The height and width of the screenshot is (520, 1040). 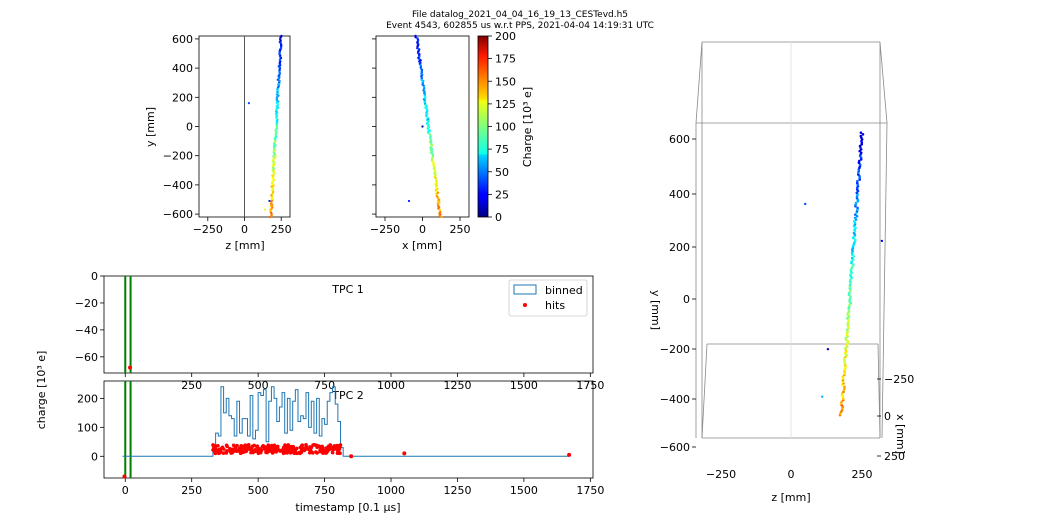 I want to click on x-tick-label: 0, so click(x=244, y=229).